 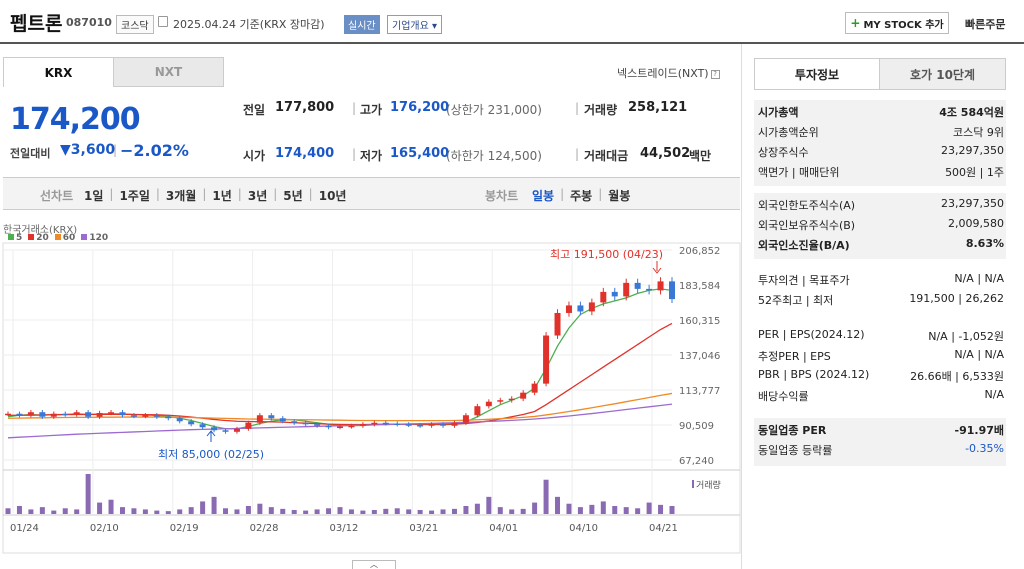 What do you see at coordinates (58, 72) in the screenshot?
I see `tab-krx: KRX` at bounding box center [58, 72].